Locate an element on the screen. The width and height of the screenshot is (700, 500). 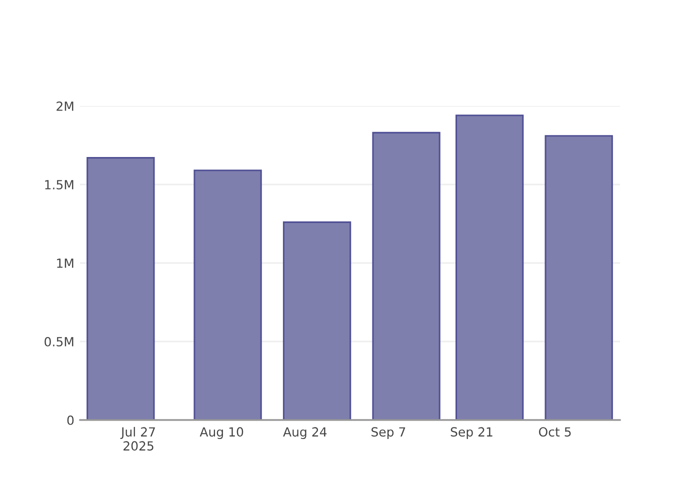
y-tick-label: 2M is located at coordinates (65, 106).